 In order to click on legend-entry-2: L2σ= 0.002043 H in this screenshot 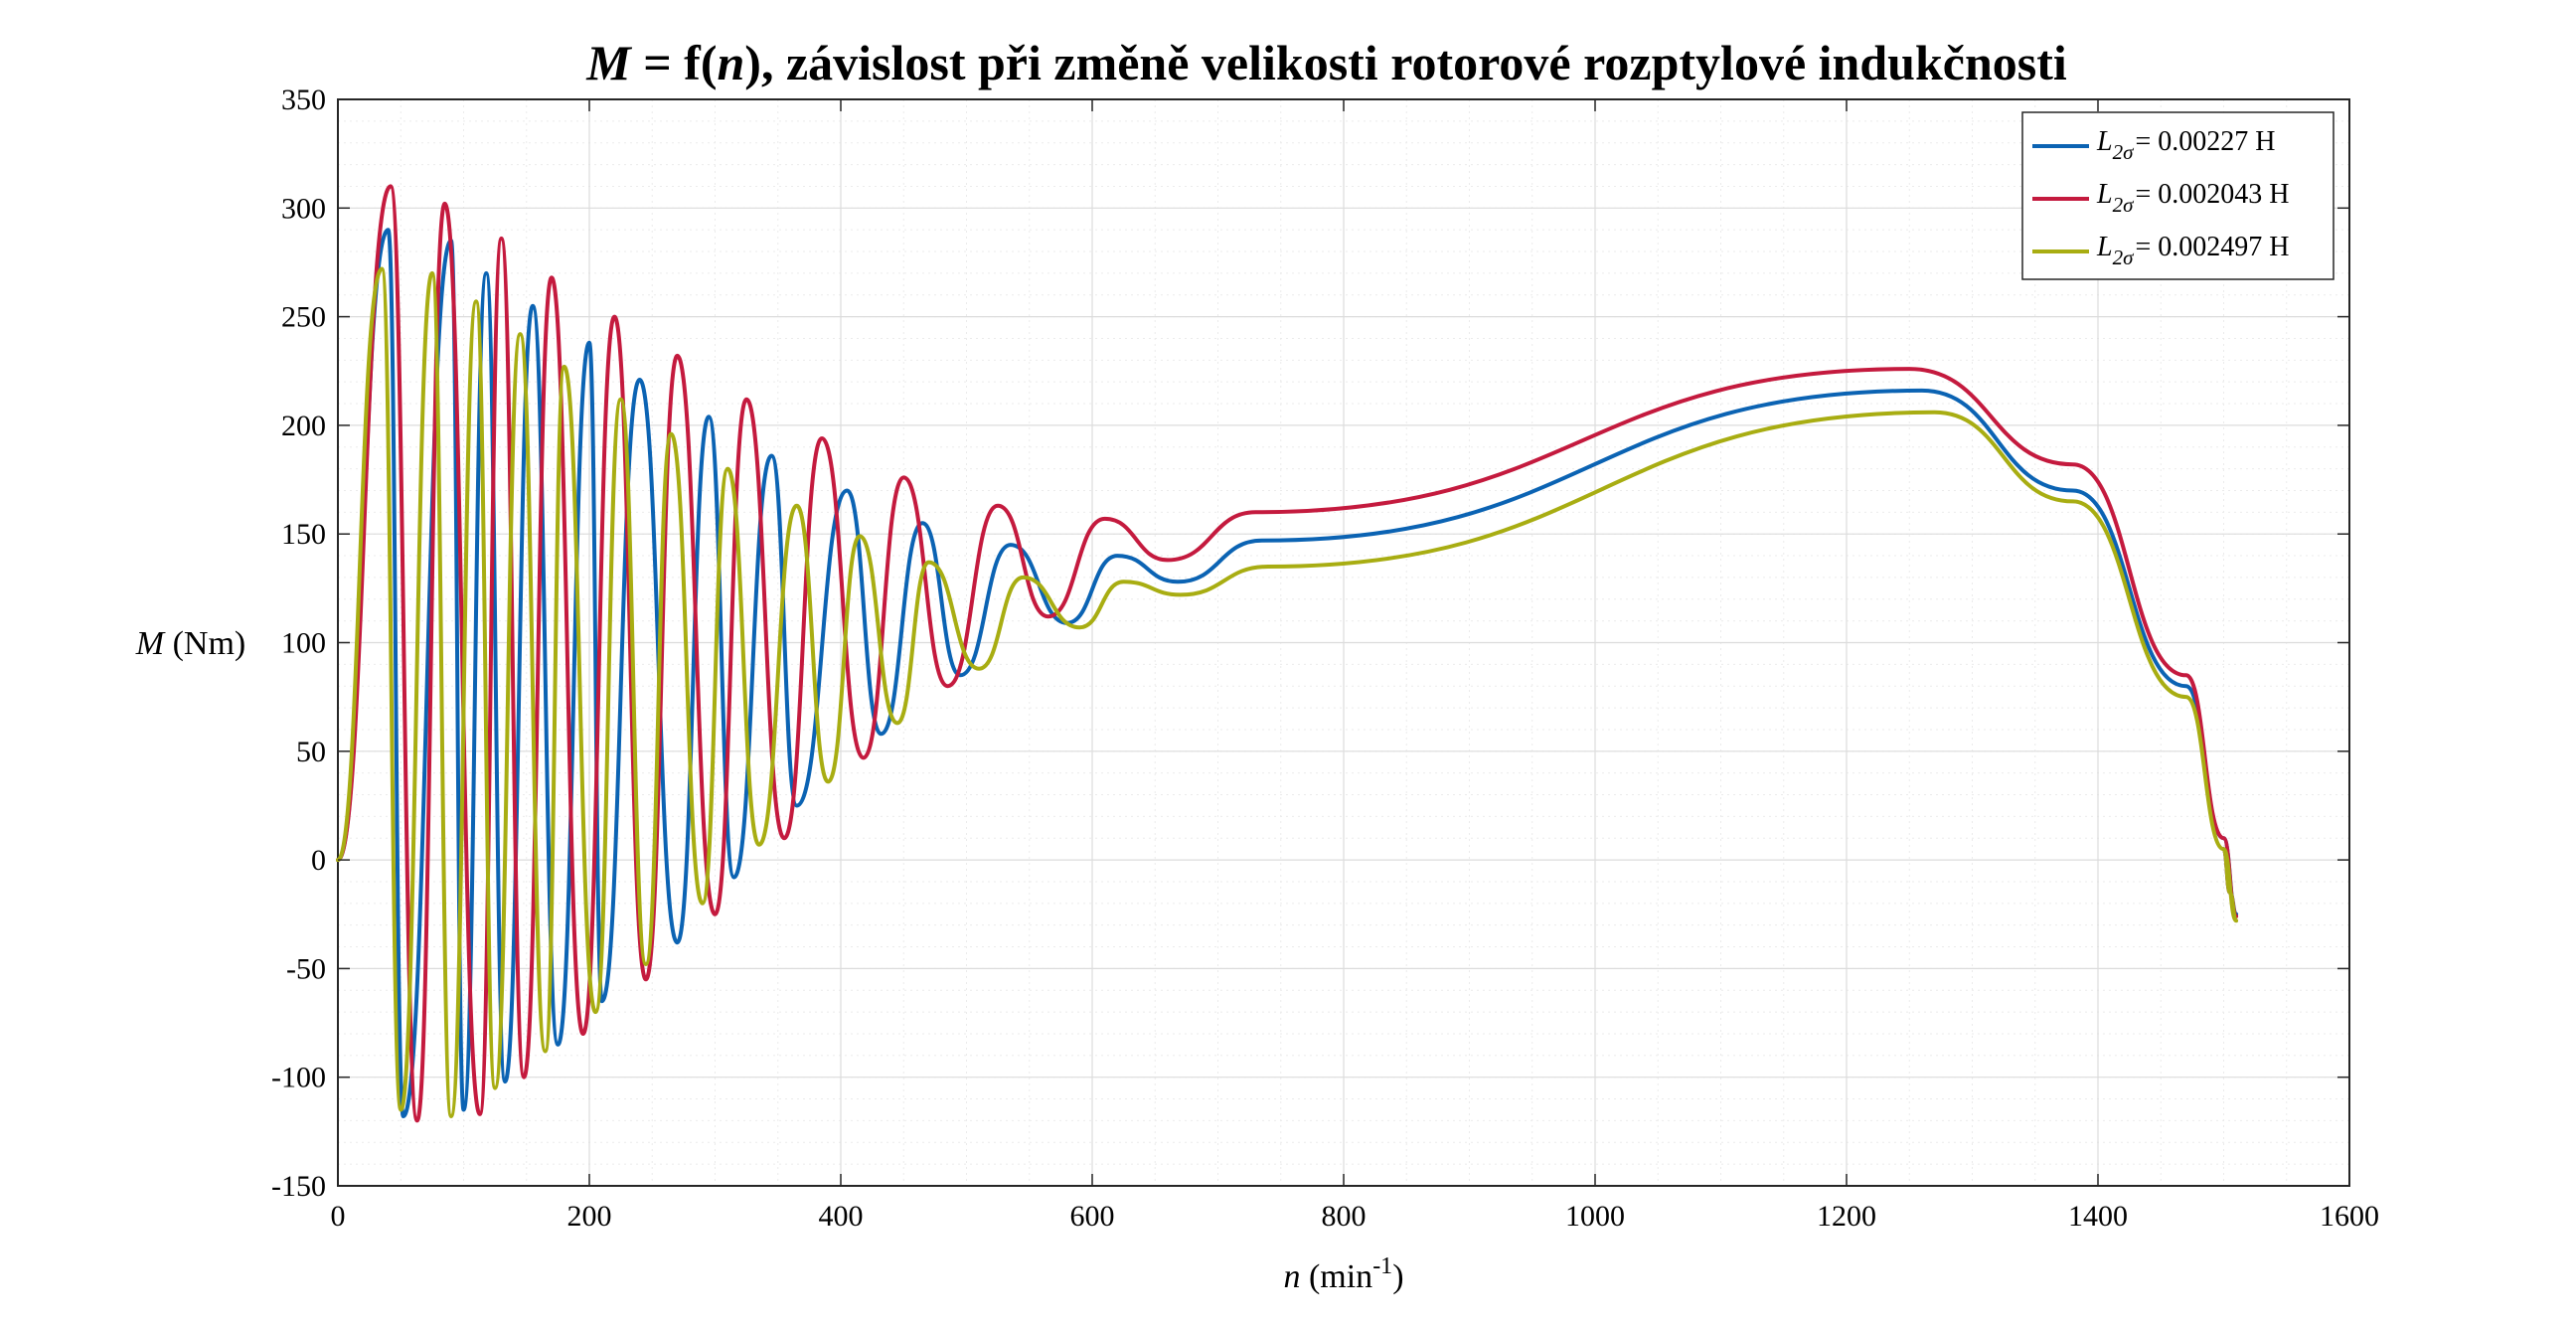, I will do `click(2160, 198)`.